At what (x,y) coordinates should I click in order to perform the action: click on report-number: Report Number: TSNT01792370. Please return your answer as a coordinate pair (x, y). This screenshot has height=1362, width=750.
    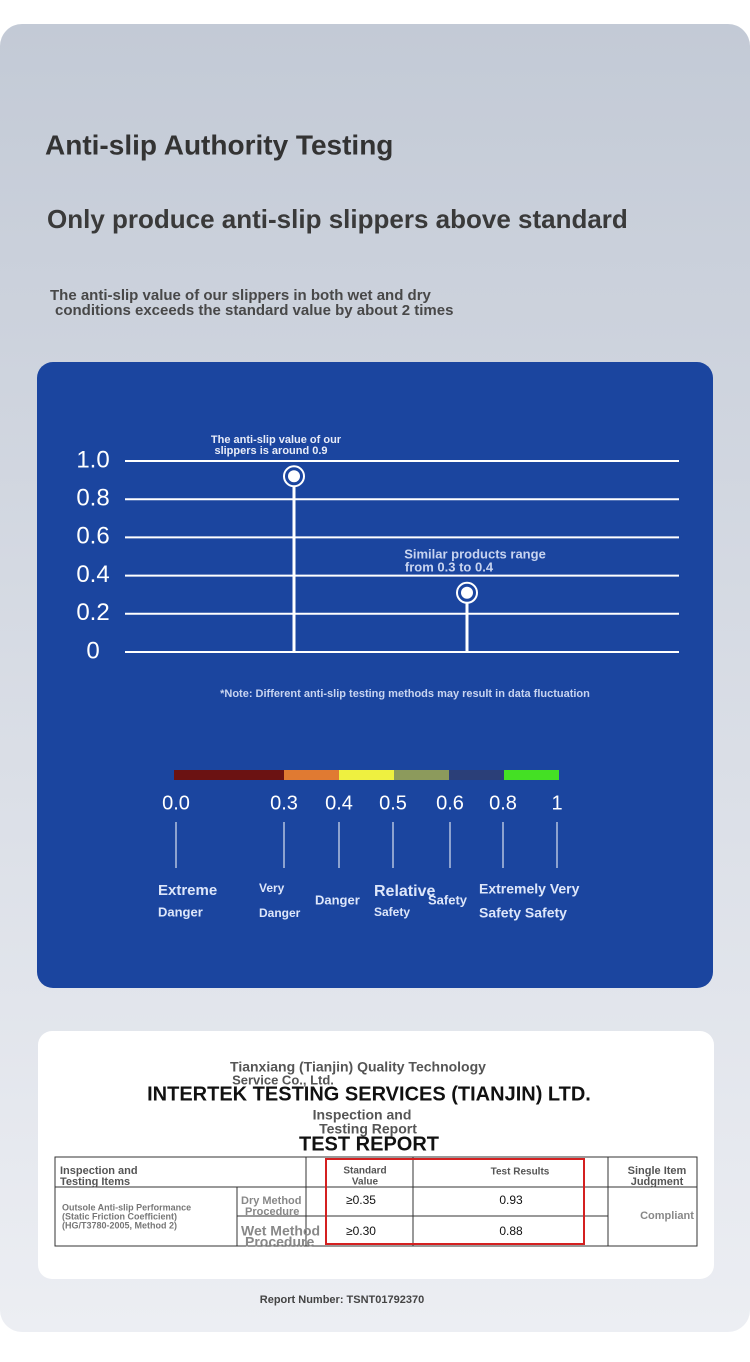
    Looking at the image, I should click on (342, 1300).